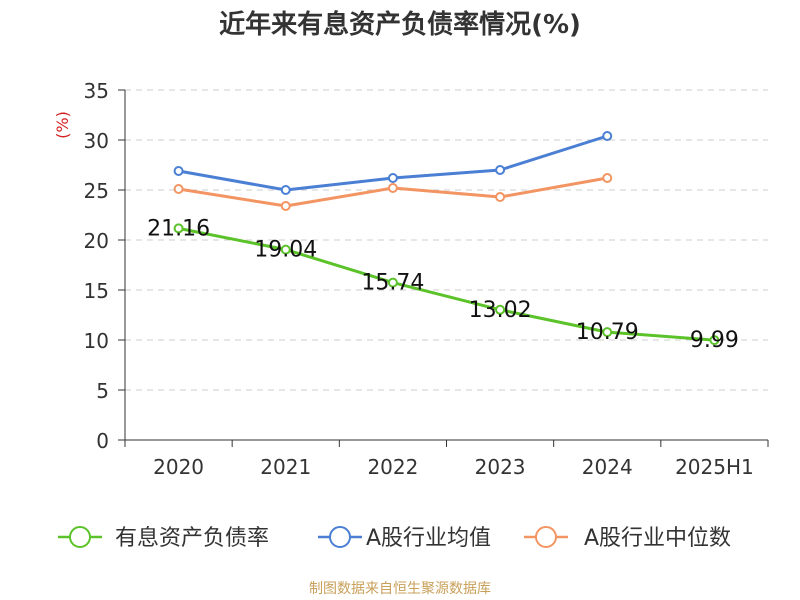  Describe the element at coordinates (96, 291) in the screenshot. I see `y-tick-label: 15` at that location.